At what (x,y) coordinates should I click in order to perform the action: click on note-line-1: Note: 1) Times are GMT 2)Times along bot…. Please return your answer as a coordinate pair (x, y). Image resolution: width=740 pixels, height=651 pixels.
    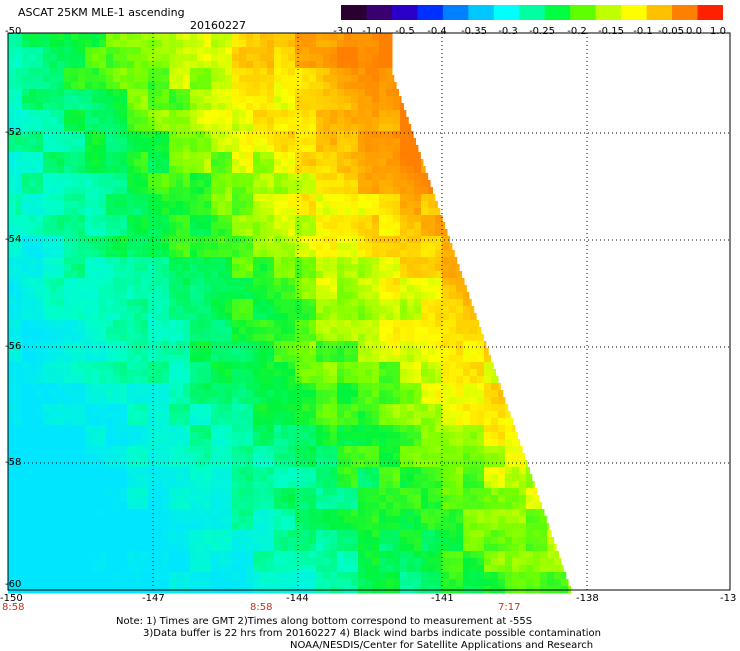
    Looking at the image, I should click on (324, 621).